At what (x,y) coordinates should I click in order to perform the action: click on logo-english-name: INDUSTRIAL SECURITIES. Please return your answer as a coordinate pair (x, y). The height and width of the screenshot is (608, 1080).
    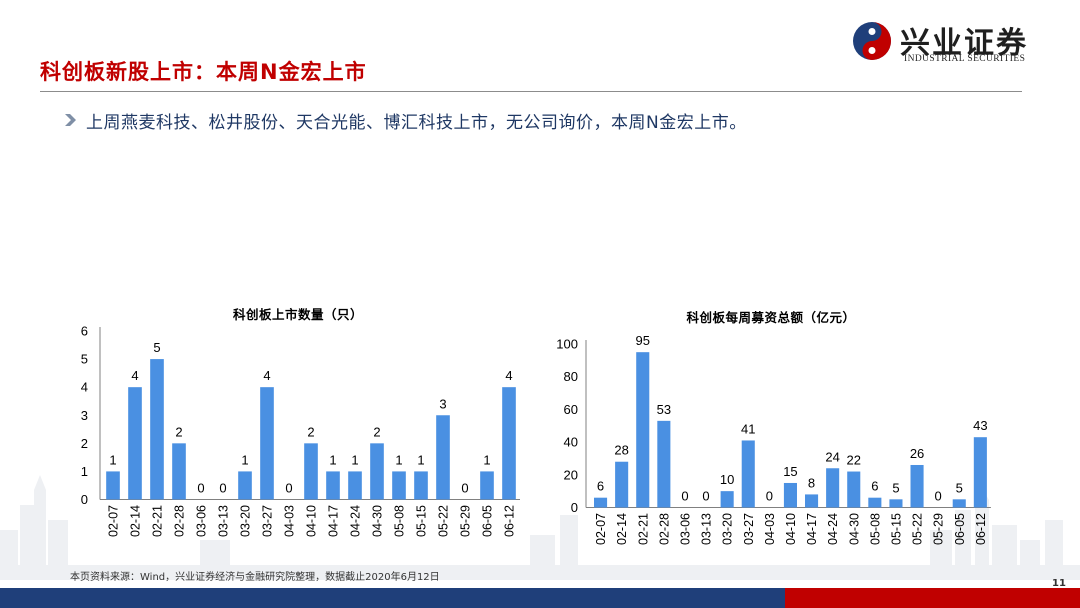
    Looking at the image, I should click on (965, 59).